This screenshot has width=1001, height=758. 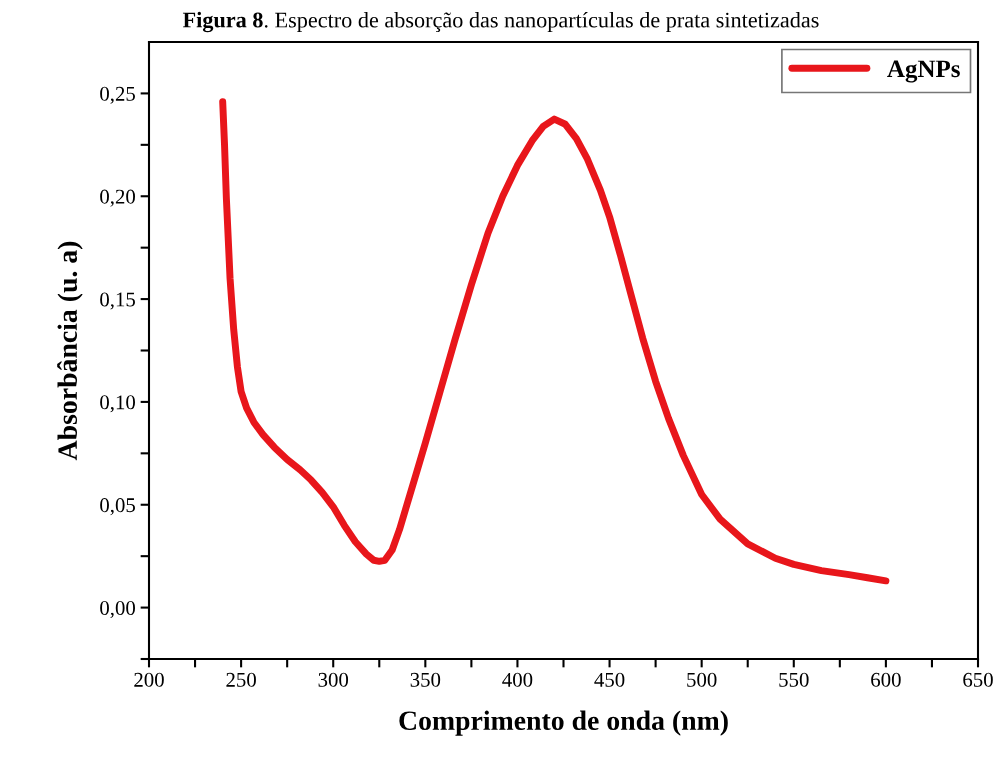 I want to click on x-tick-label: 650, so click(x=978, y=679).